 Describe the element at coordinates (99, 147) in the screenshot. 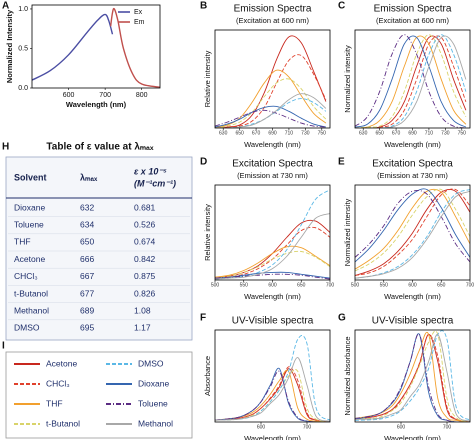

I see `table-title: Table of ε value at λₘₐₓ` at that location.